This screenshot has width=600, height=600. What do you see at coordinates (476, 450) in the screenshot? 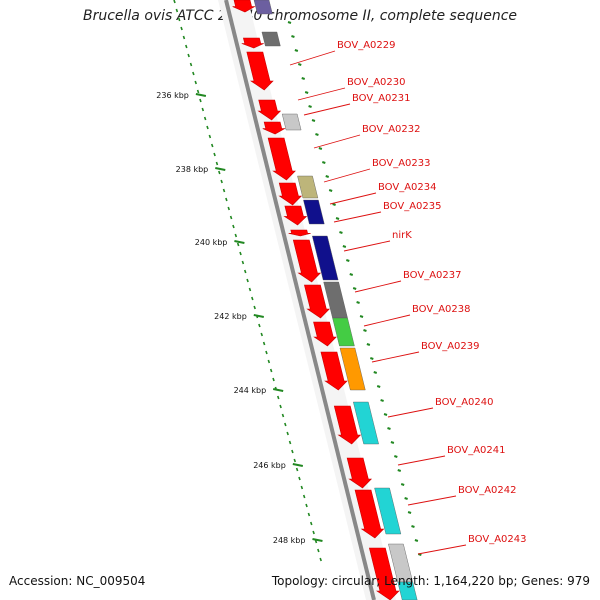
I see `gene-label: BOV_A0241` at bounding box center [476, 450].